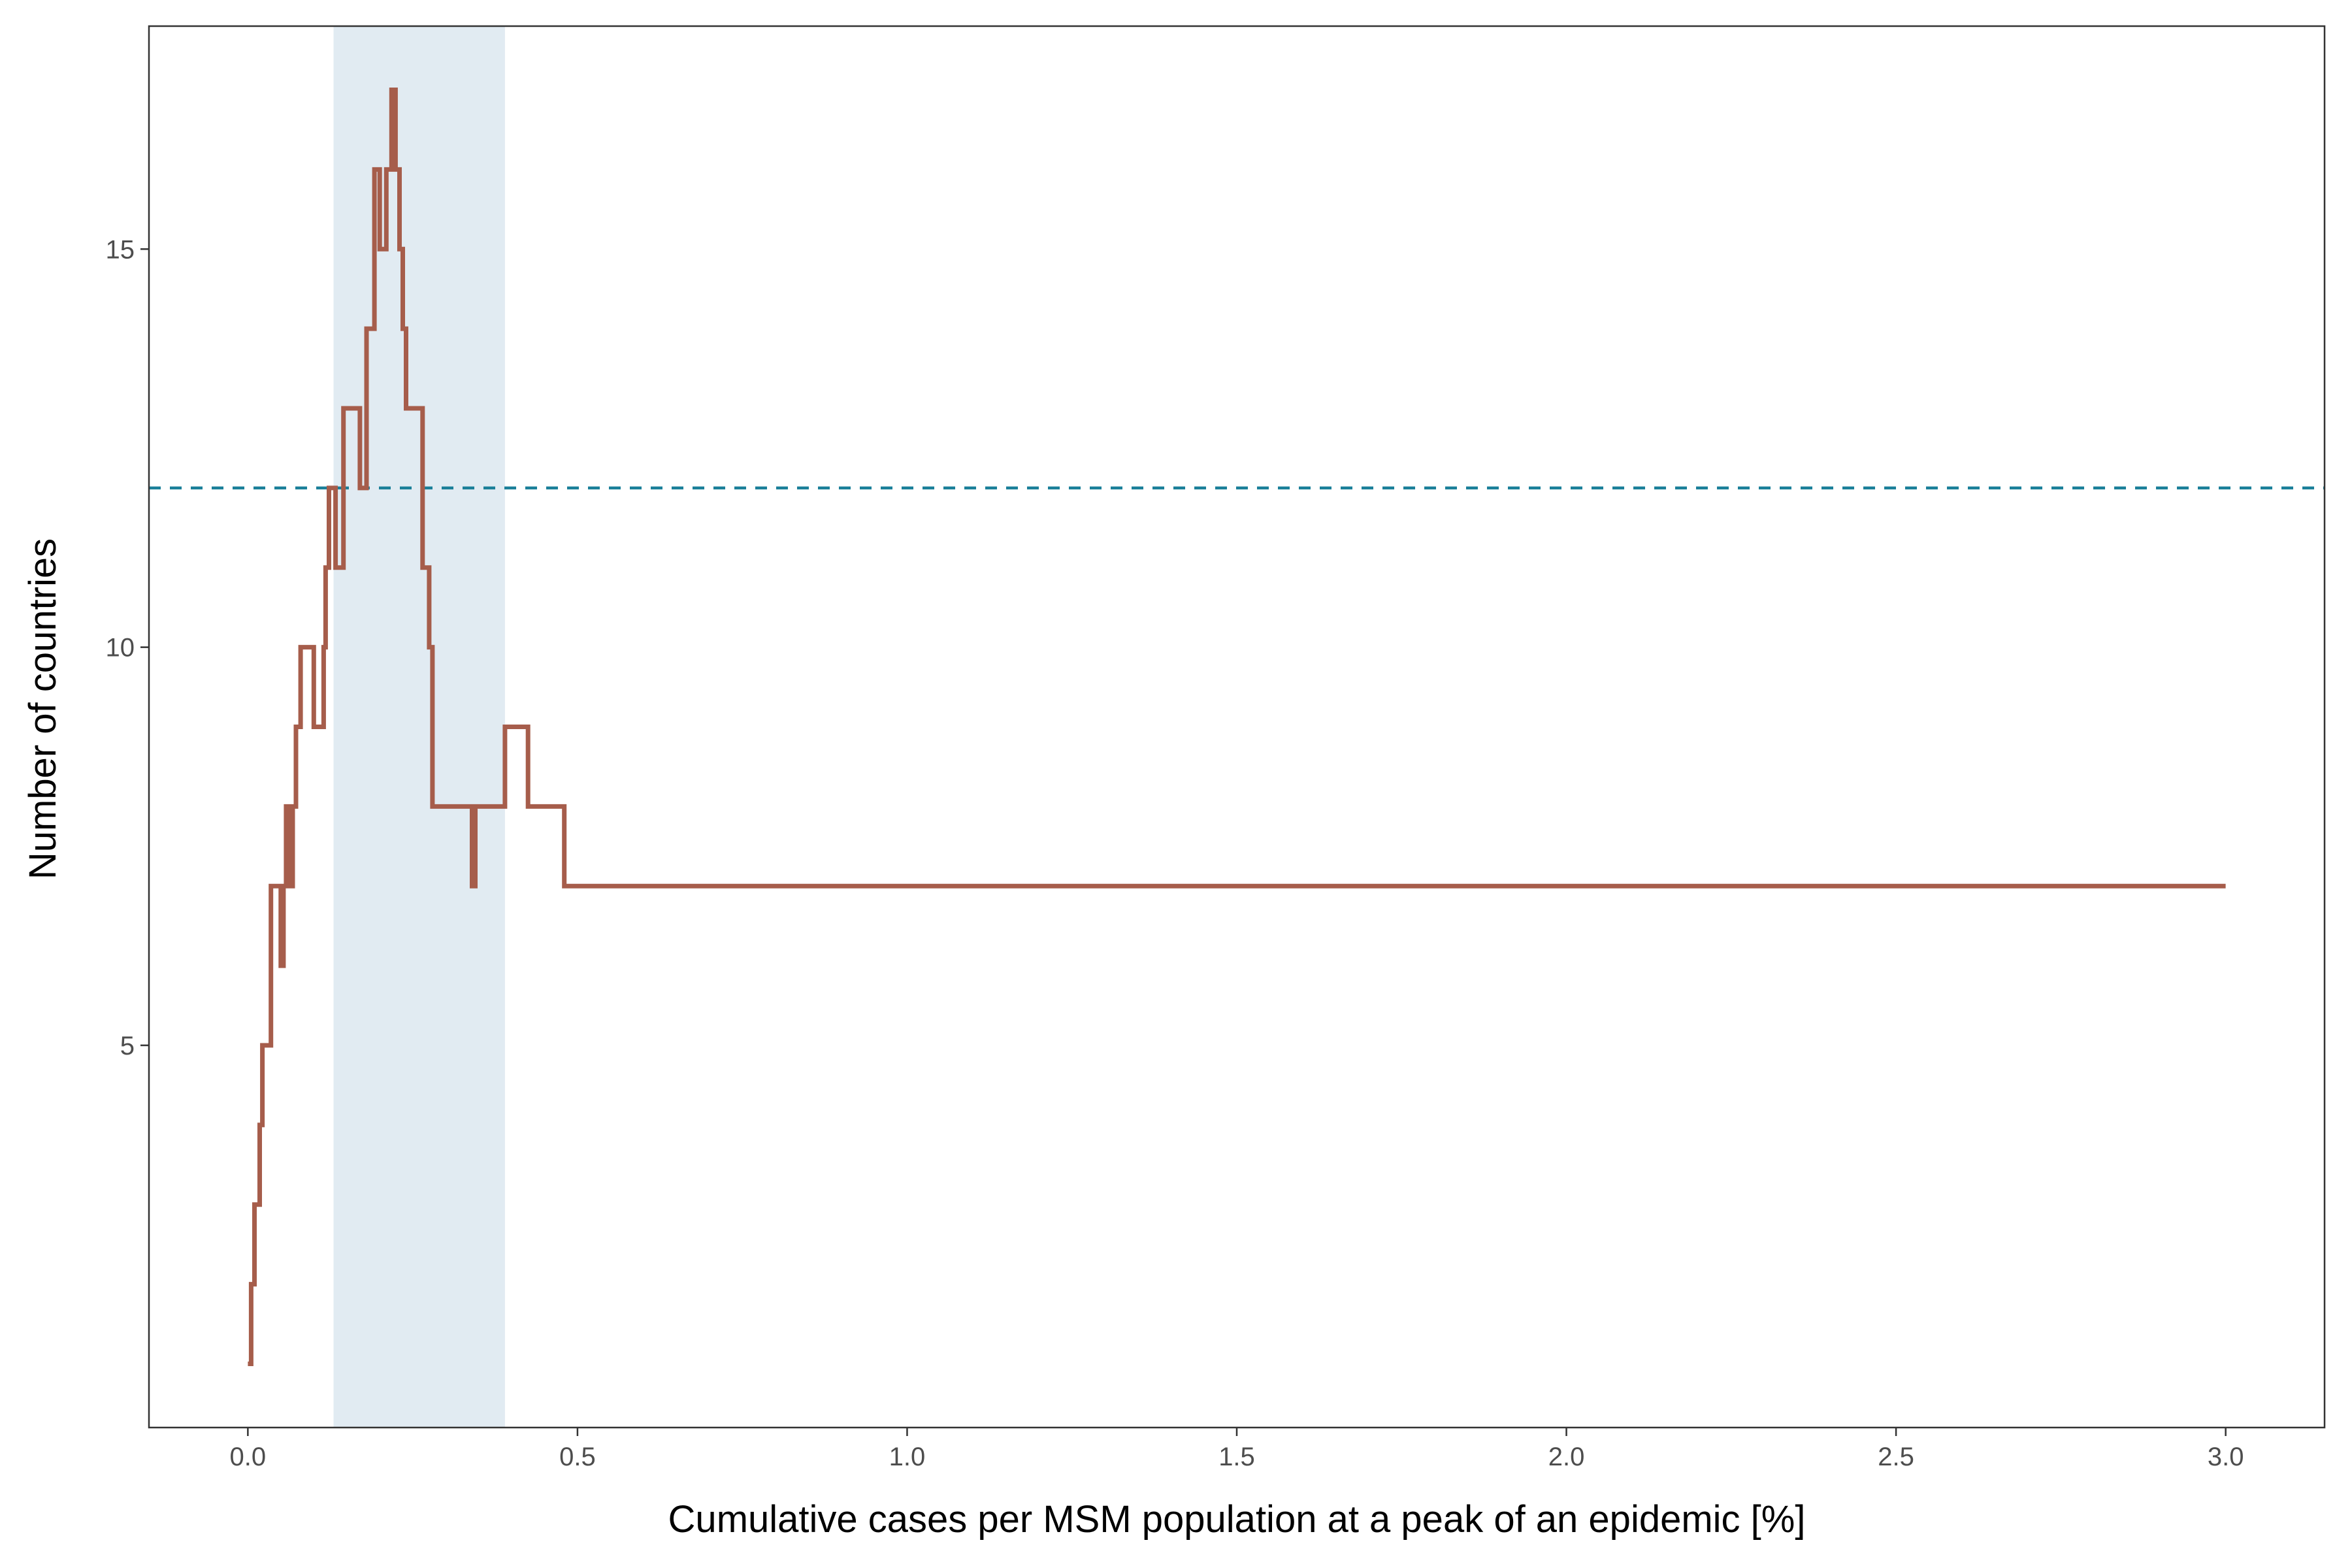 Image resolution: width=2352 pixels, height=1568 pixels. What do you see at coordinates (577, 1457) in the screenshot?
I see `x-tick-label: 0.5` at bounding box center [577, 1457].